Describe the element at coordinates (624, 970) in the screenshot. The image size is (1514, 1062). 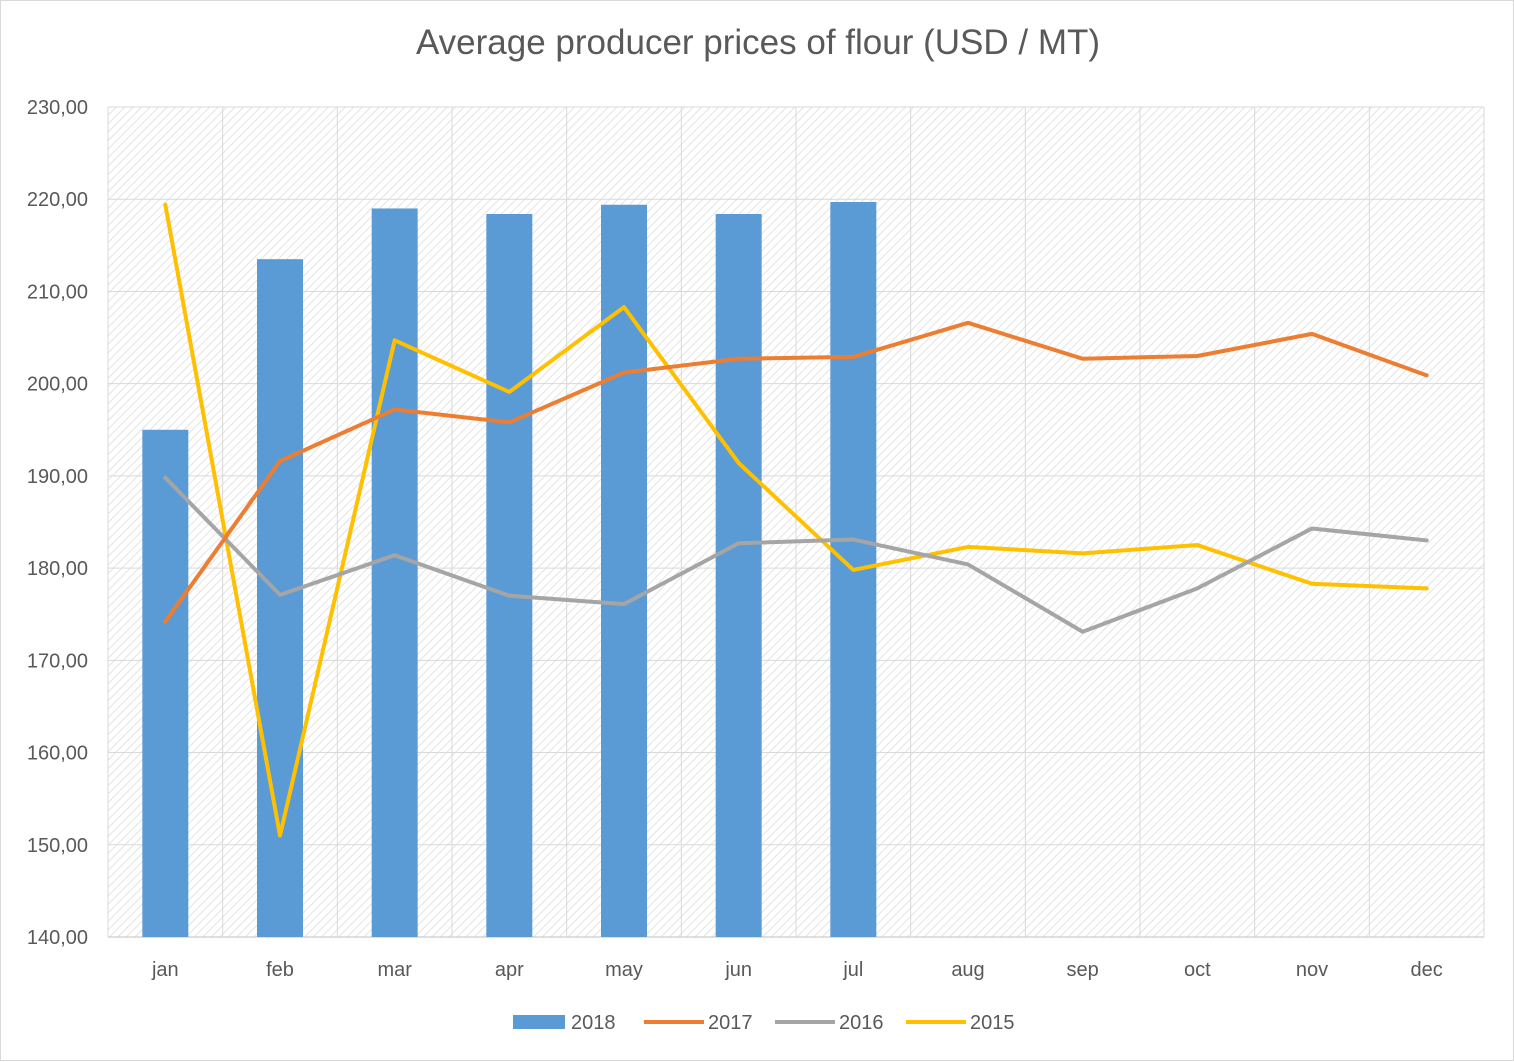
I see `x-tick-label: may` at that location.